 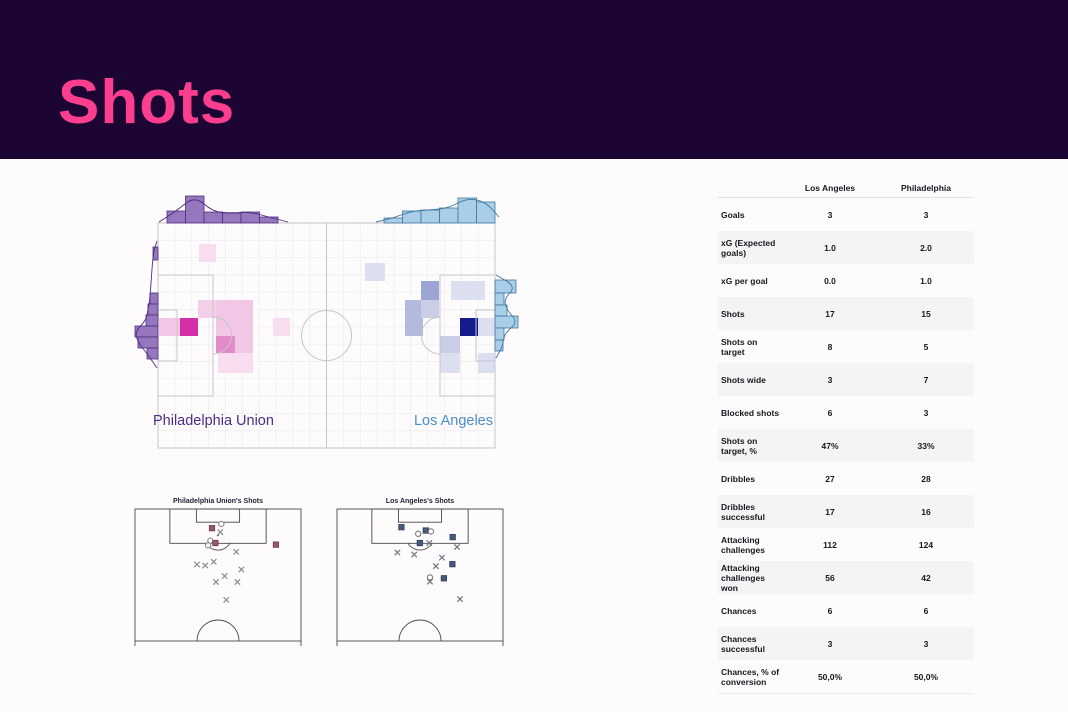 What do you see at coordinates (926, 280) in the screenshot?
I see `stat-value-philadelphia: 1.0` at bounding box center [926, 280].